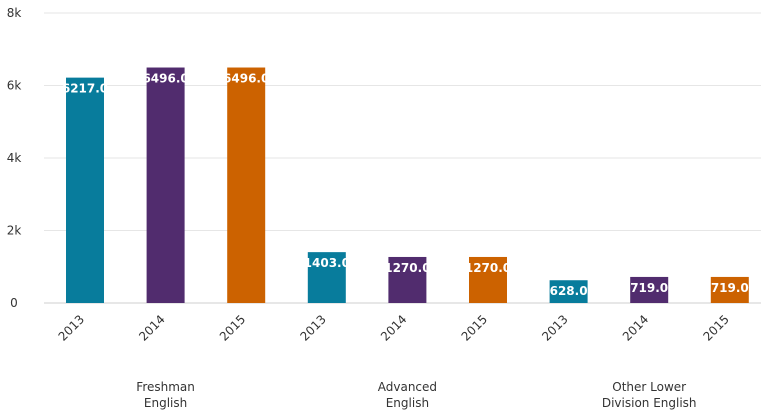 The height and width of the screenshot is (413, 761). I want to click on y-tick-label: 2k, so click(14, 231).